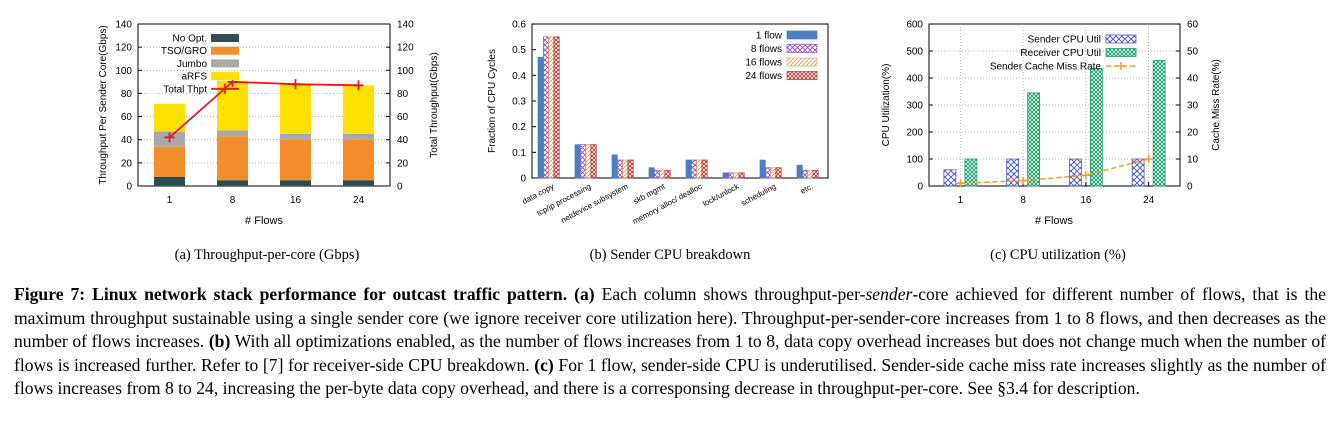  I want to click on y-tick-label: 0.6, so click(519, 25).